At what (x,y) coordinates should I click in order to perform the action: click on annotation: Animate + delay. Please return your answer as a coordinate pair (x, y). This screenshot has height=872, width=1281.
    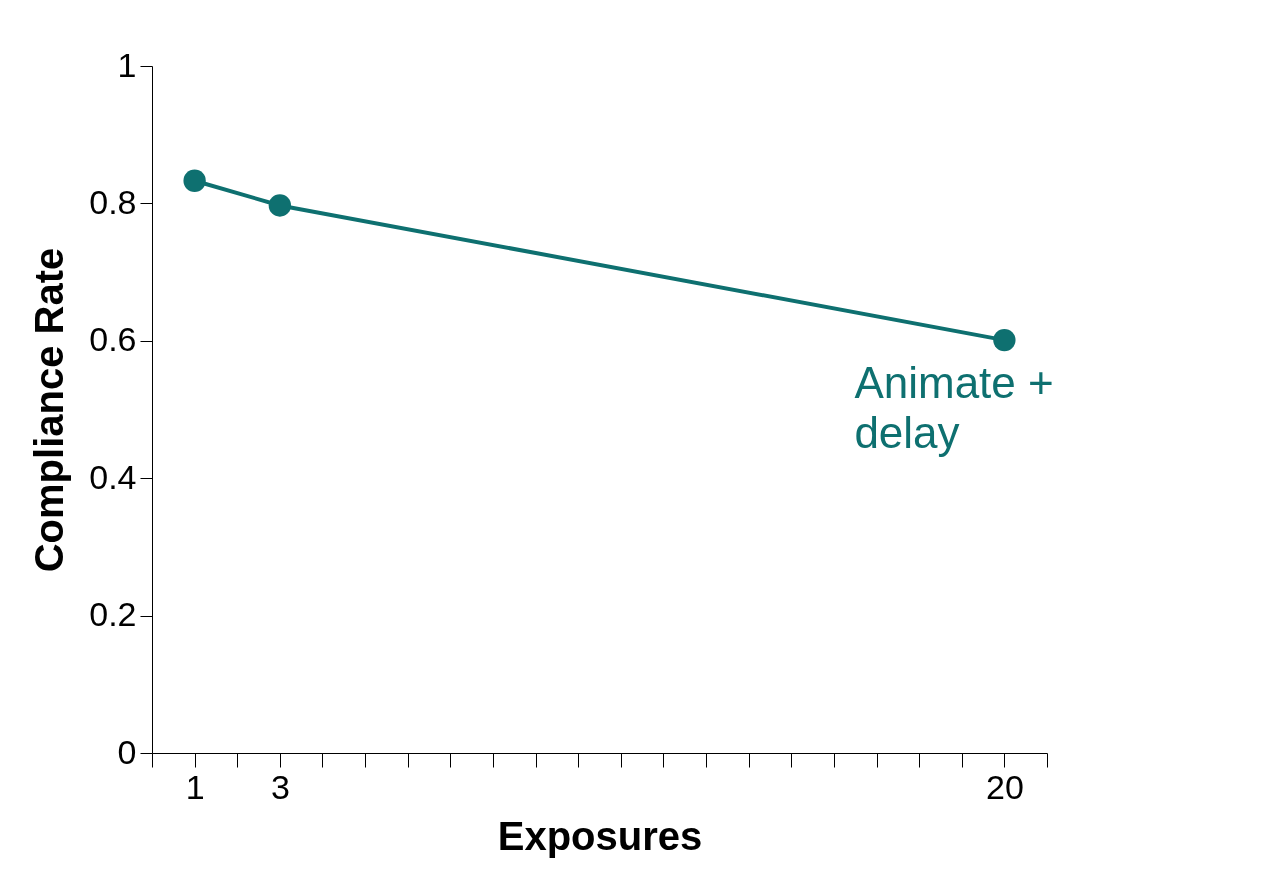
    Looking at the image, I should click on (954, 407).